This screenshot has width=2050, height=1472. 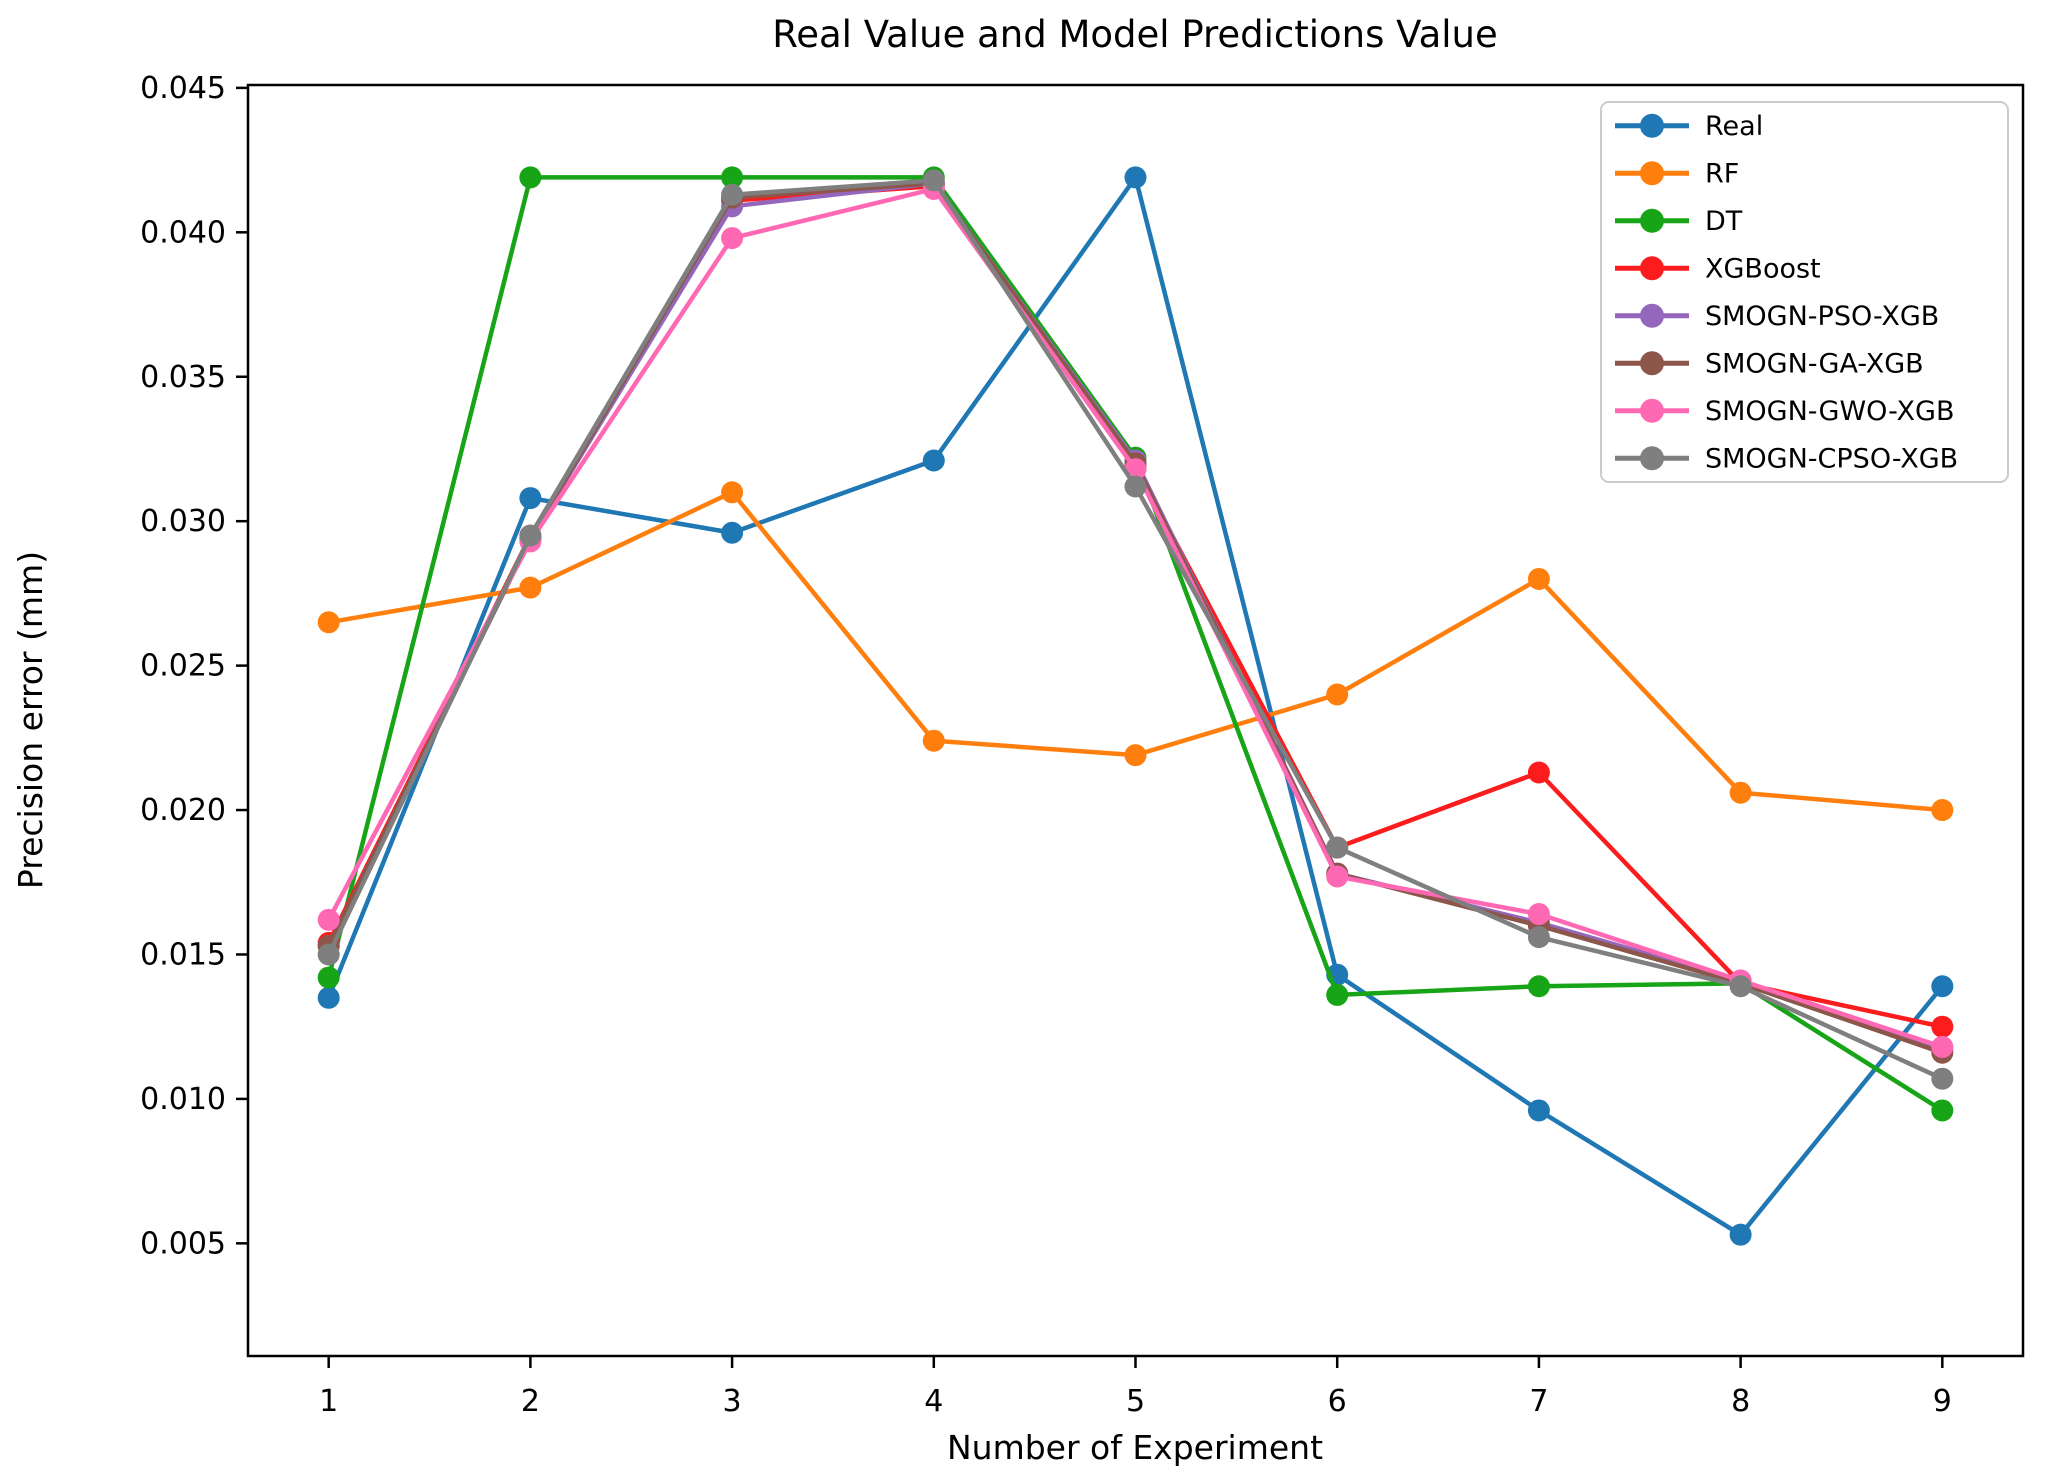 What do you see at coordinates (1831, 458) in the screenshot?
I see `legend-label-SMOGN-CPSO-XGB: SMOGN-CPSO-XGB` at bounding box center [1831, 458].